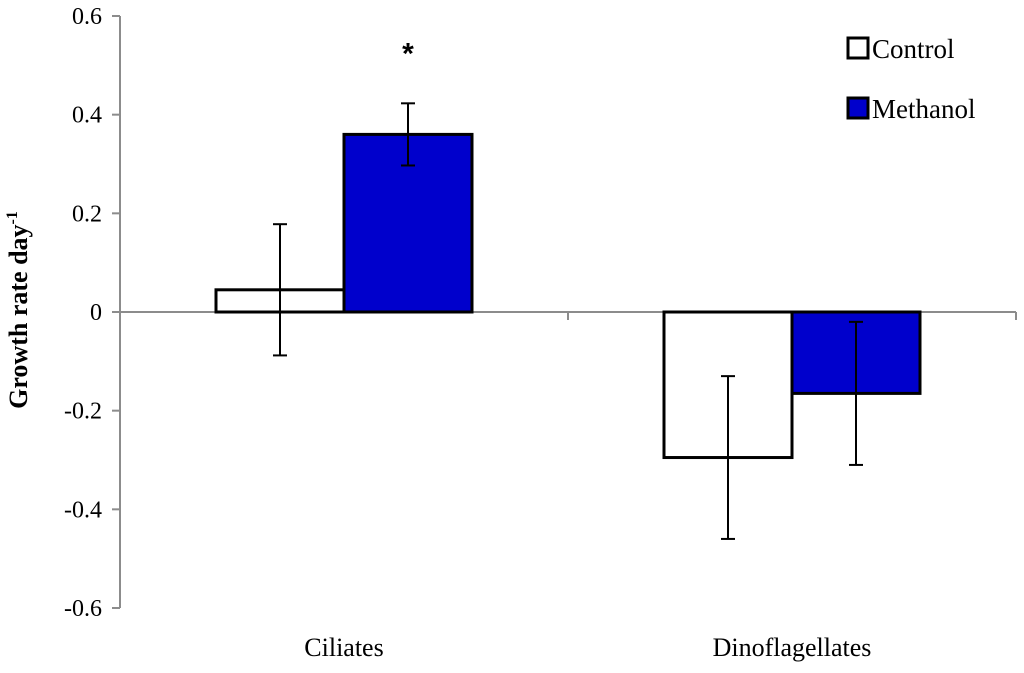 The image size is (1024, 673). I want to click on significance-marker: *, so click(408, 53).